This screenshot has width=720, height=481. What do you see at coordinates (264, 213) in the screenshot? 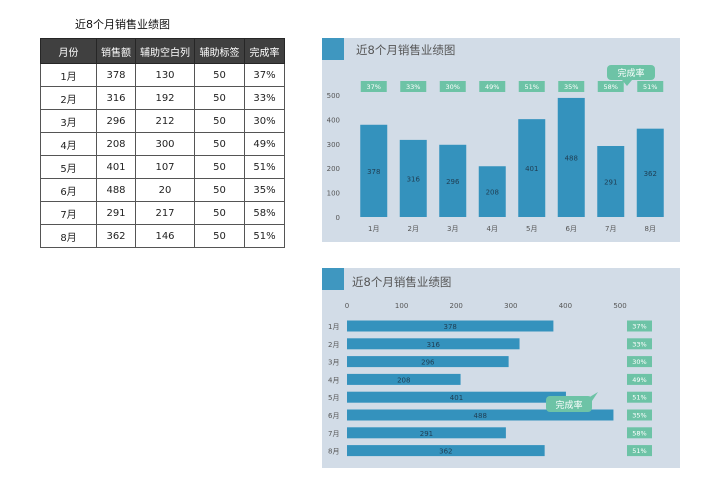
I see `cell-rate: 58%` at bounding box center [264, 213].